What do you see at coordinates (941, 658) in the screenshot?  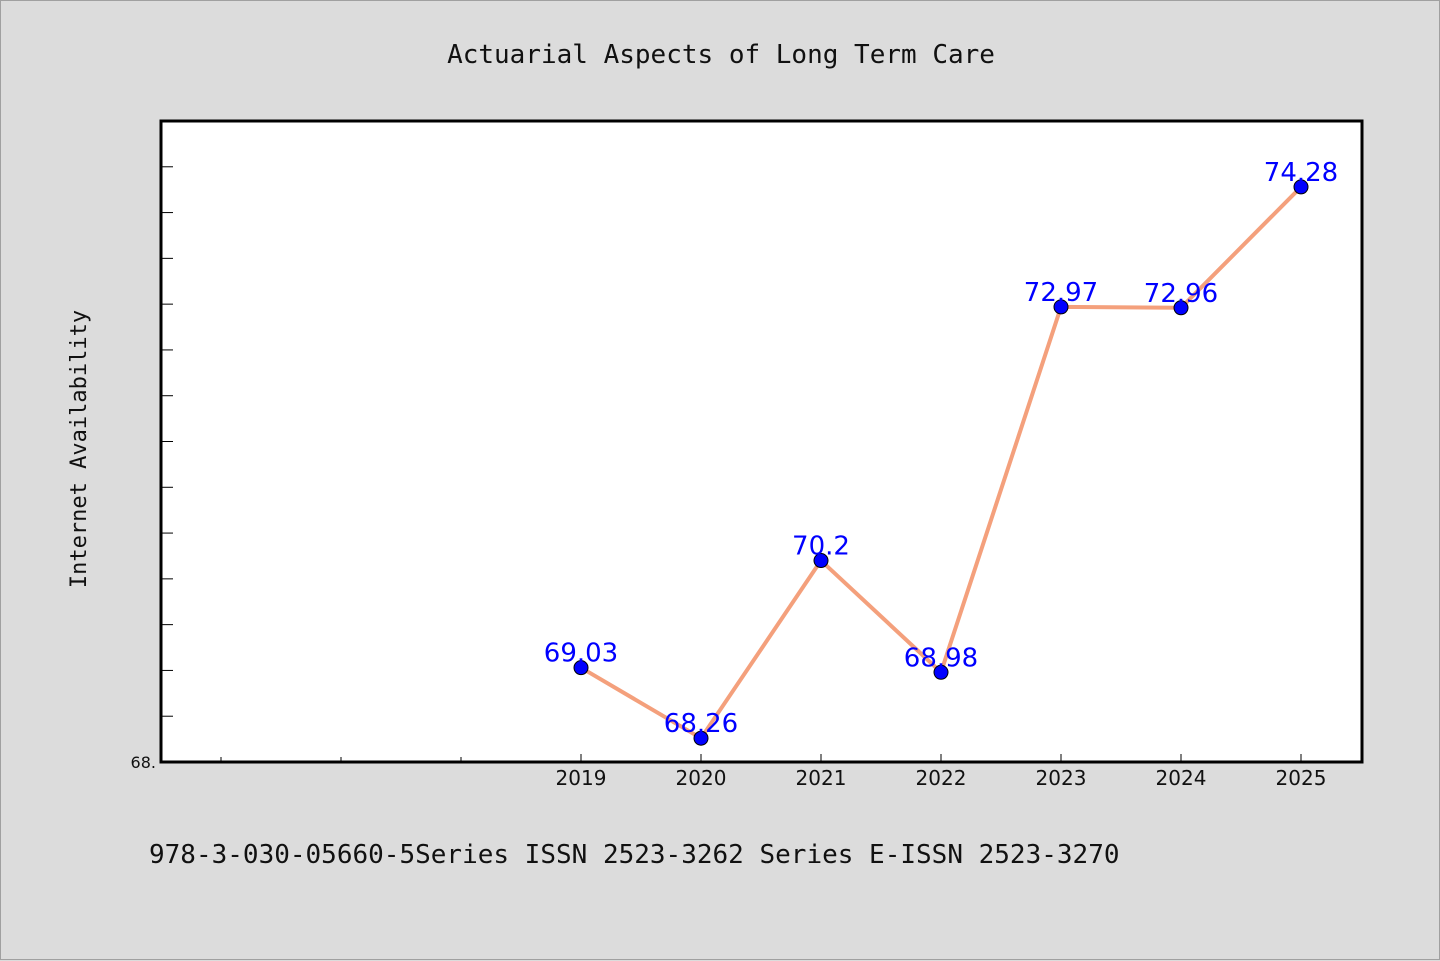 I see `data-label: 68.98` at bounding box center [941, 658].